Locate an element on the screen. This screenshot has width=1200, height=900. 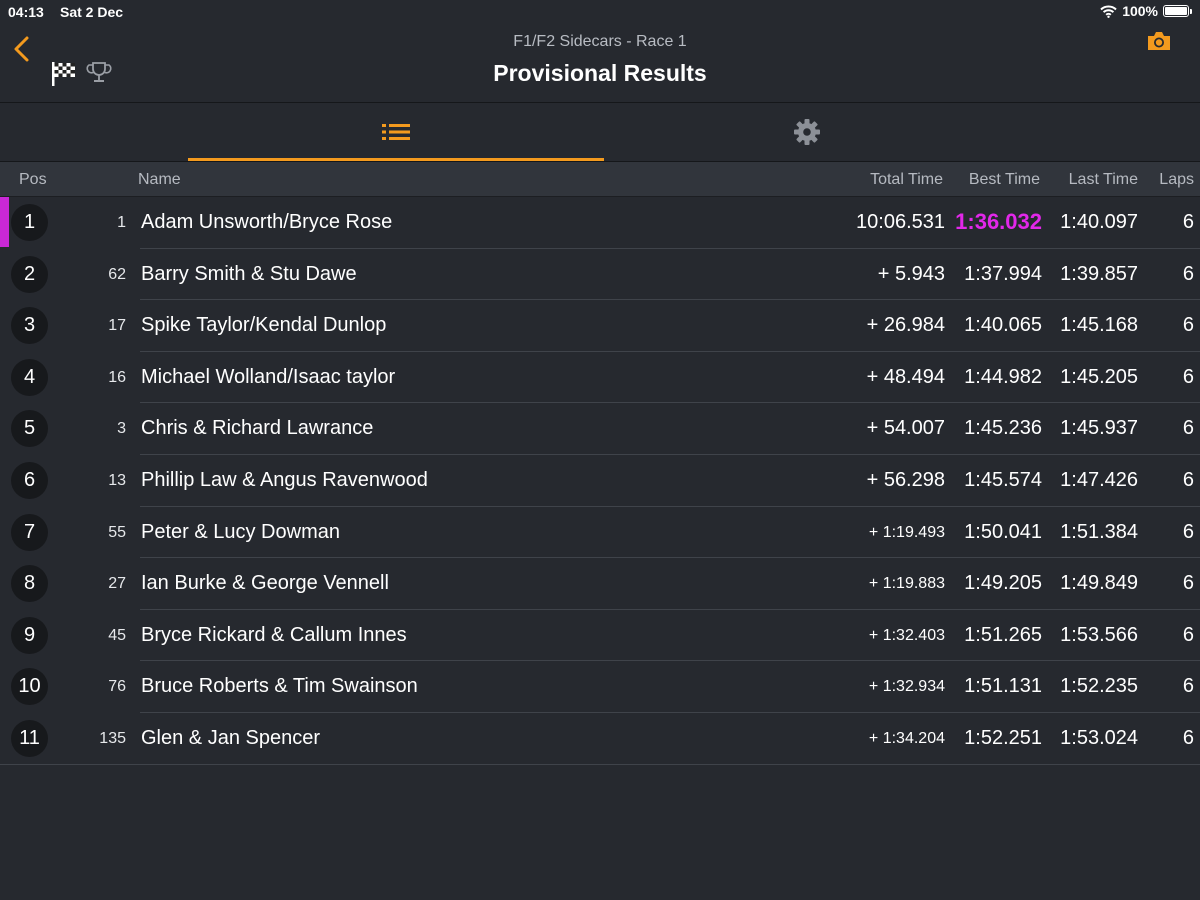
rider-name: Bruce Roberts & Tim Swainson is located at coordinates (279, 686).